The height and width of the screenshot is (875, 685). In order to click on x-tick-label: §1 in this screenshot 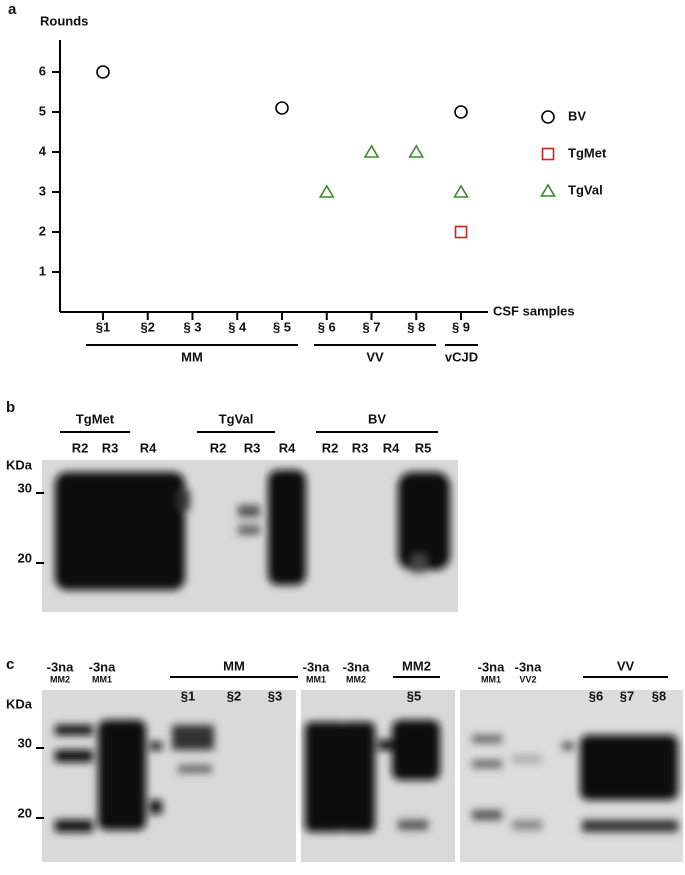, I will do `click(103, 326)`.